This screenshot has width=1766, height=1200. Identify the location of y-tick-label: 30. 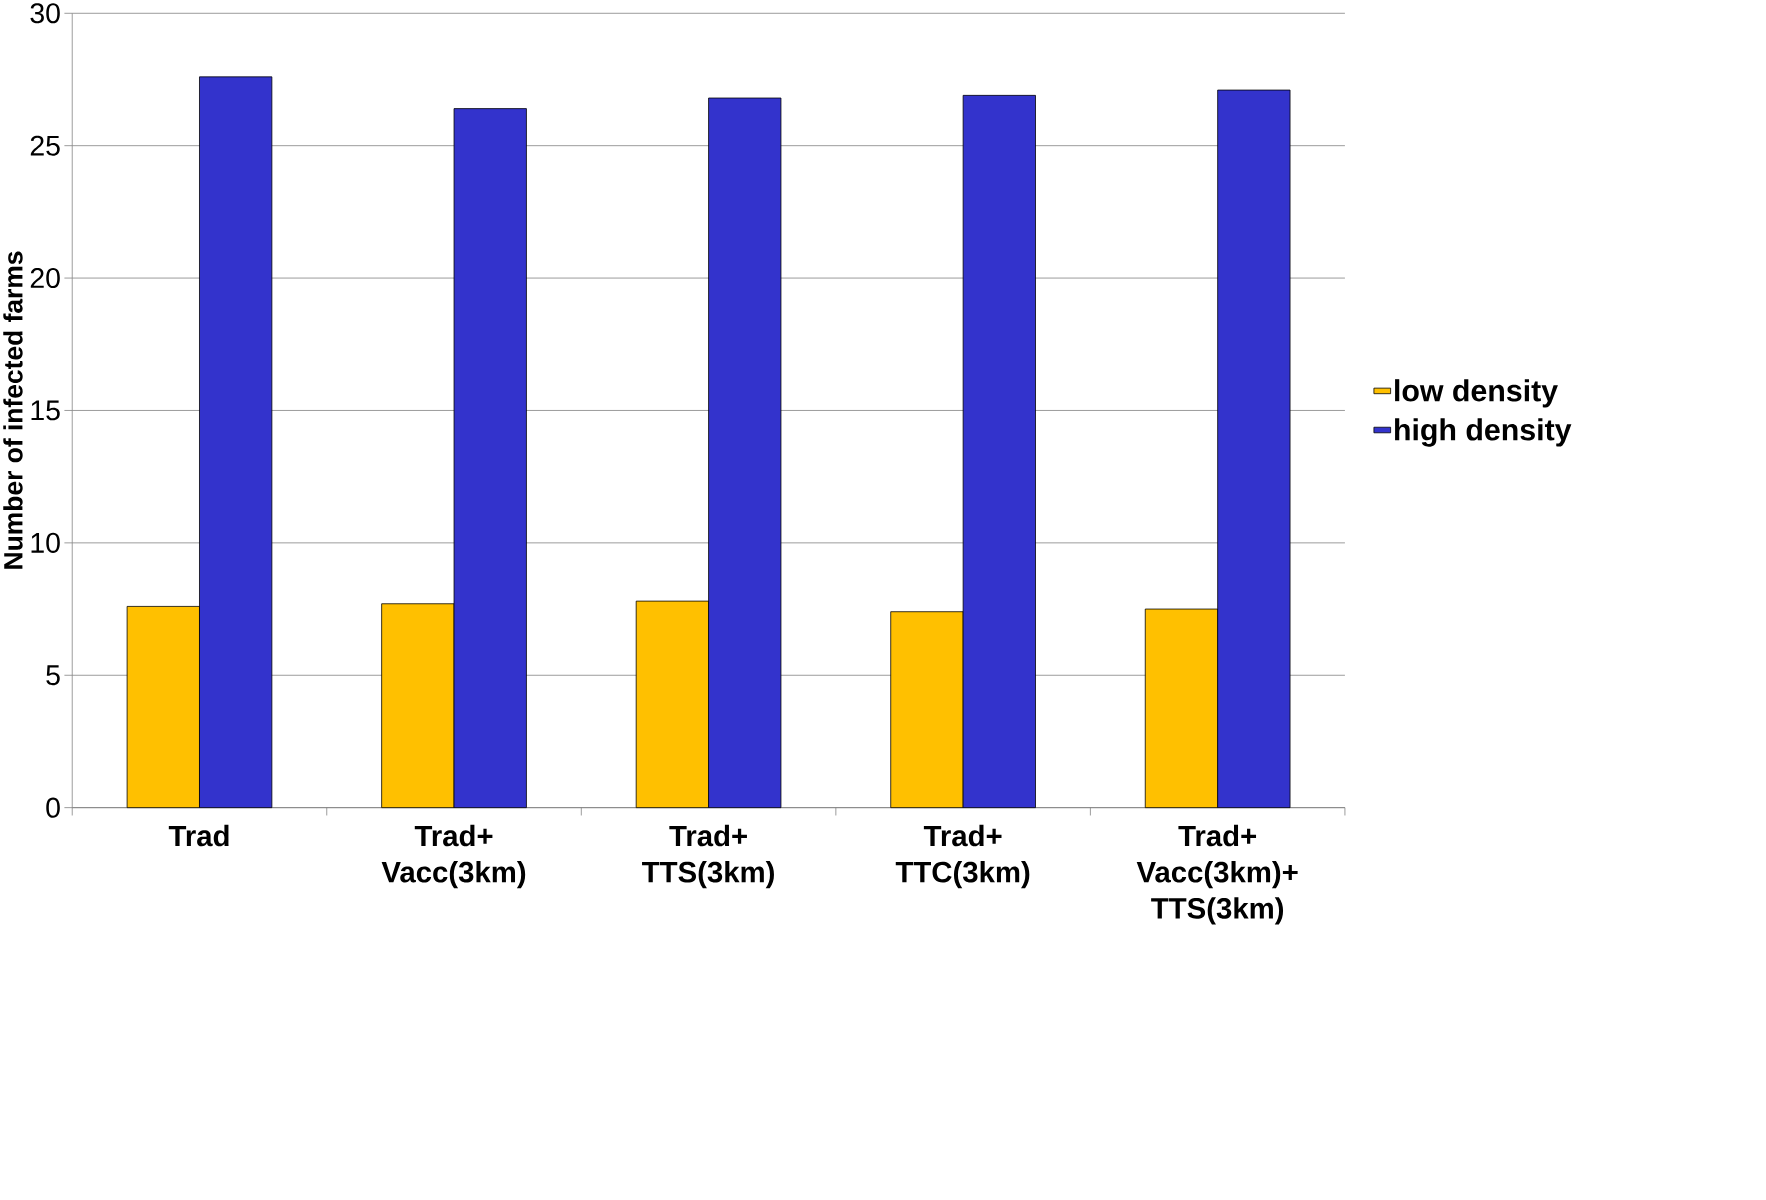
(45, 13).